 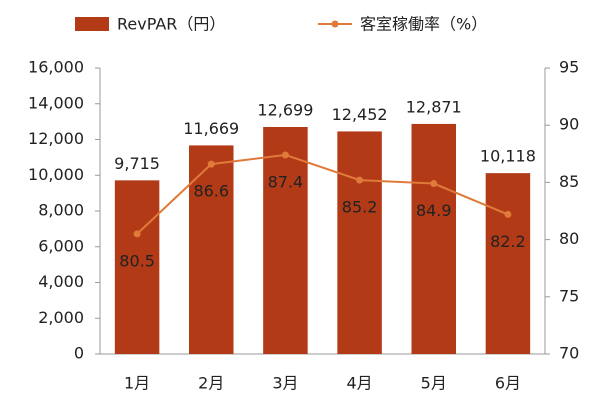 I want to click on y-tick-label: 14,000, so click(x=56, y=102).